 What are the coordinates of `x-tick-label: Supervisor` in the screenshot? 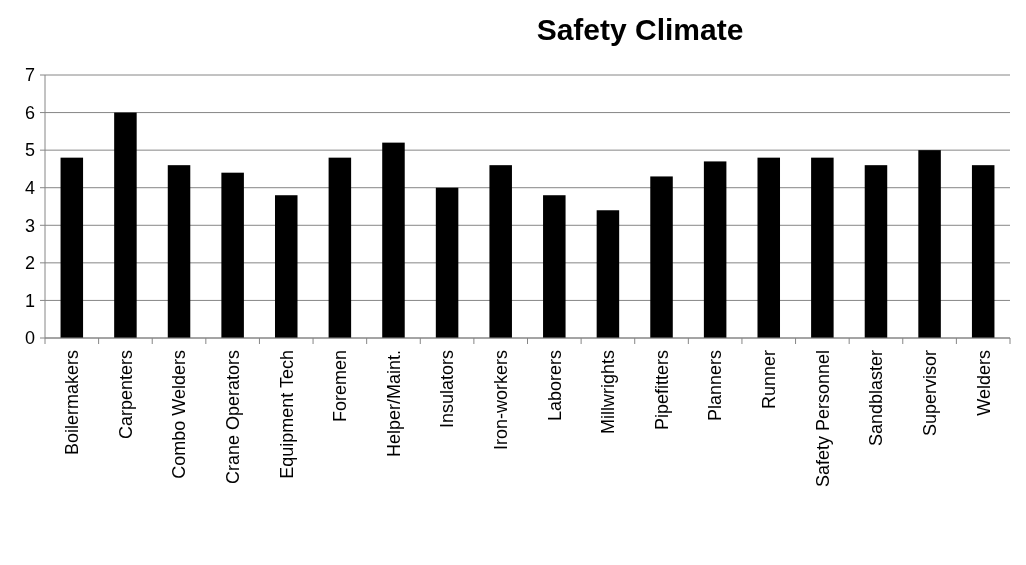 It's located at (929, 393).